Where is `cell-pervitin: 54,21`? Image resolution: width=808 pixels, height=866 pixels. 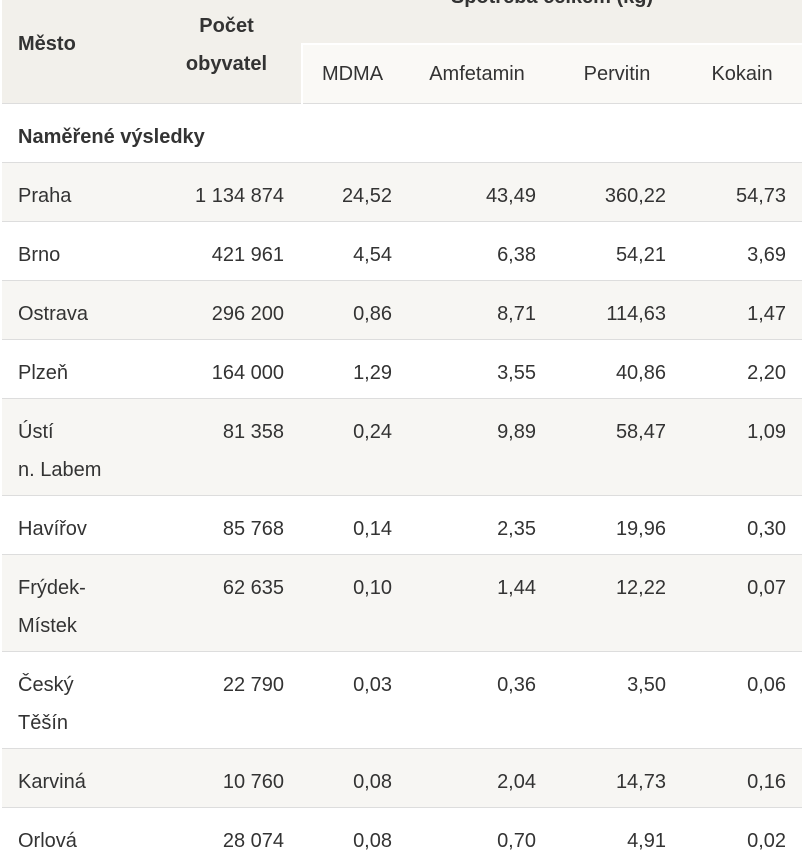
cell-pervitin: 54,21 is located at coordinates (617, 251).